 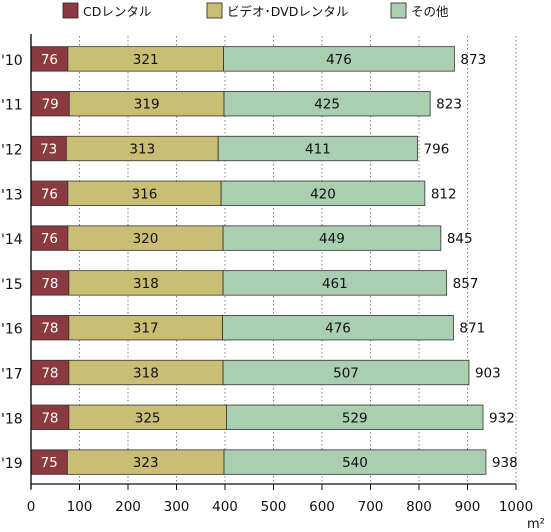 I want to click on category-label: '15, so click(x=12, y=285).